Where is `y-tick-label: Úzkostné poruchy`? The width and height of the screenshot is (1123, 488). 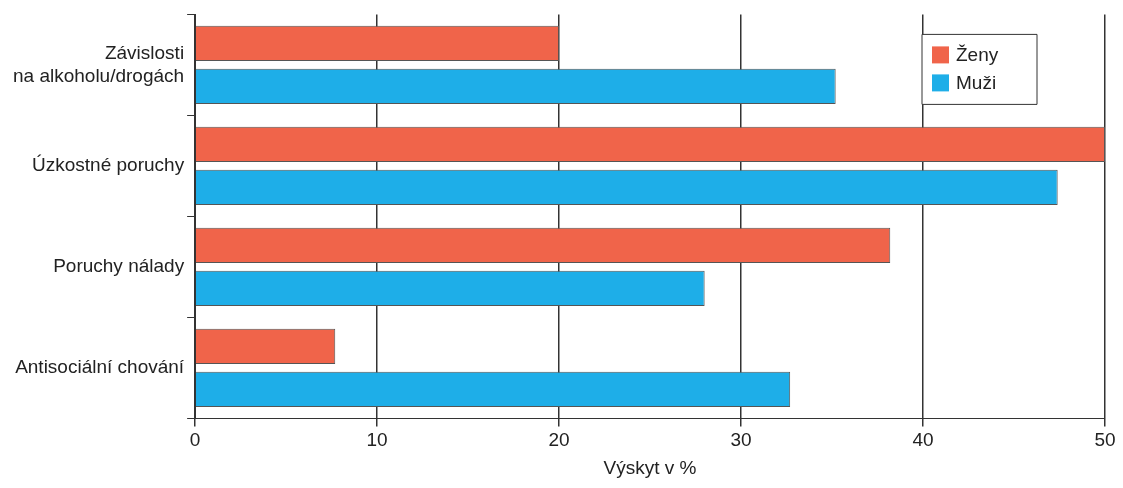 y-tick-label: Úzkostné poruchy is located at coordinates (108, 165).